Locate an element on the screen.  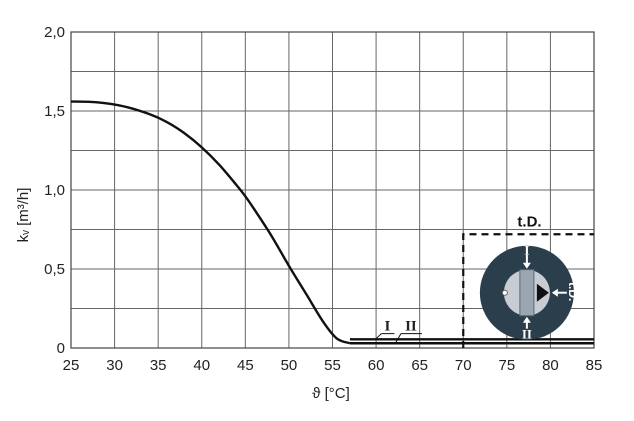
x-tick-label: 60 is located at coordinates (376, 365).